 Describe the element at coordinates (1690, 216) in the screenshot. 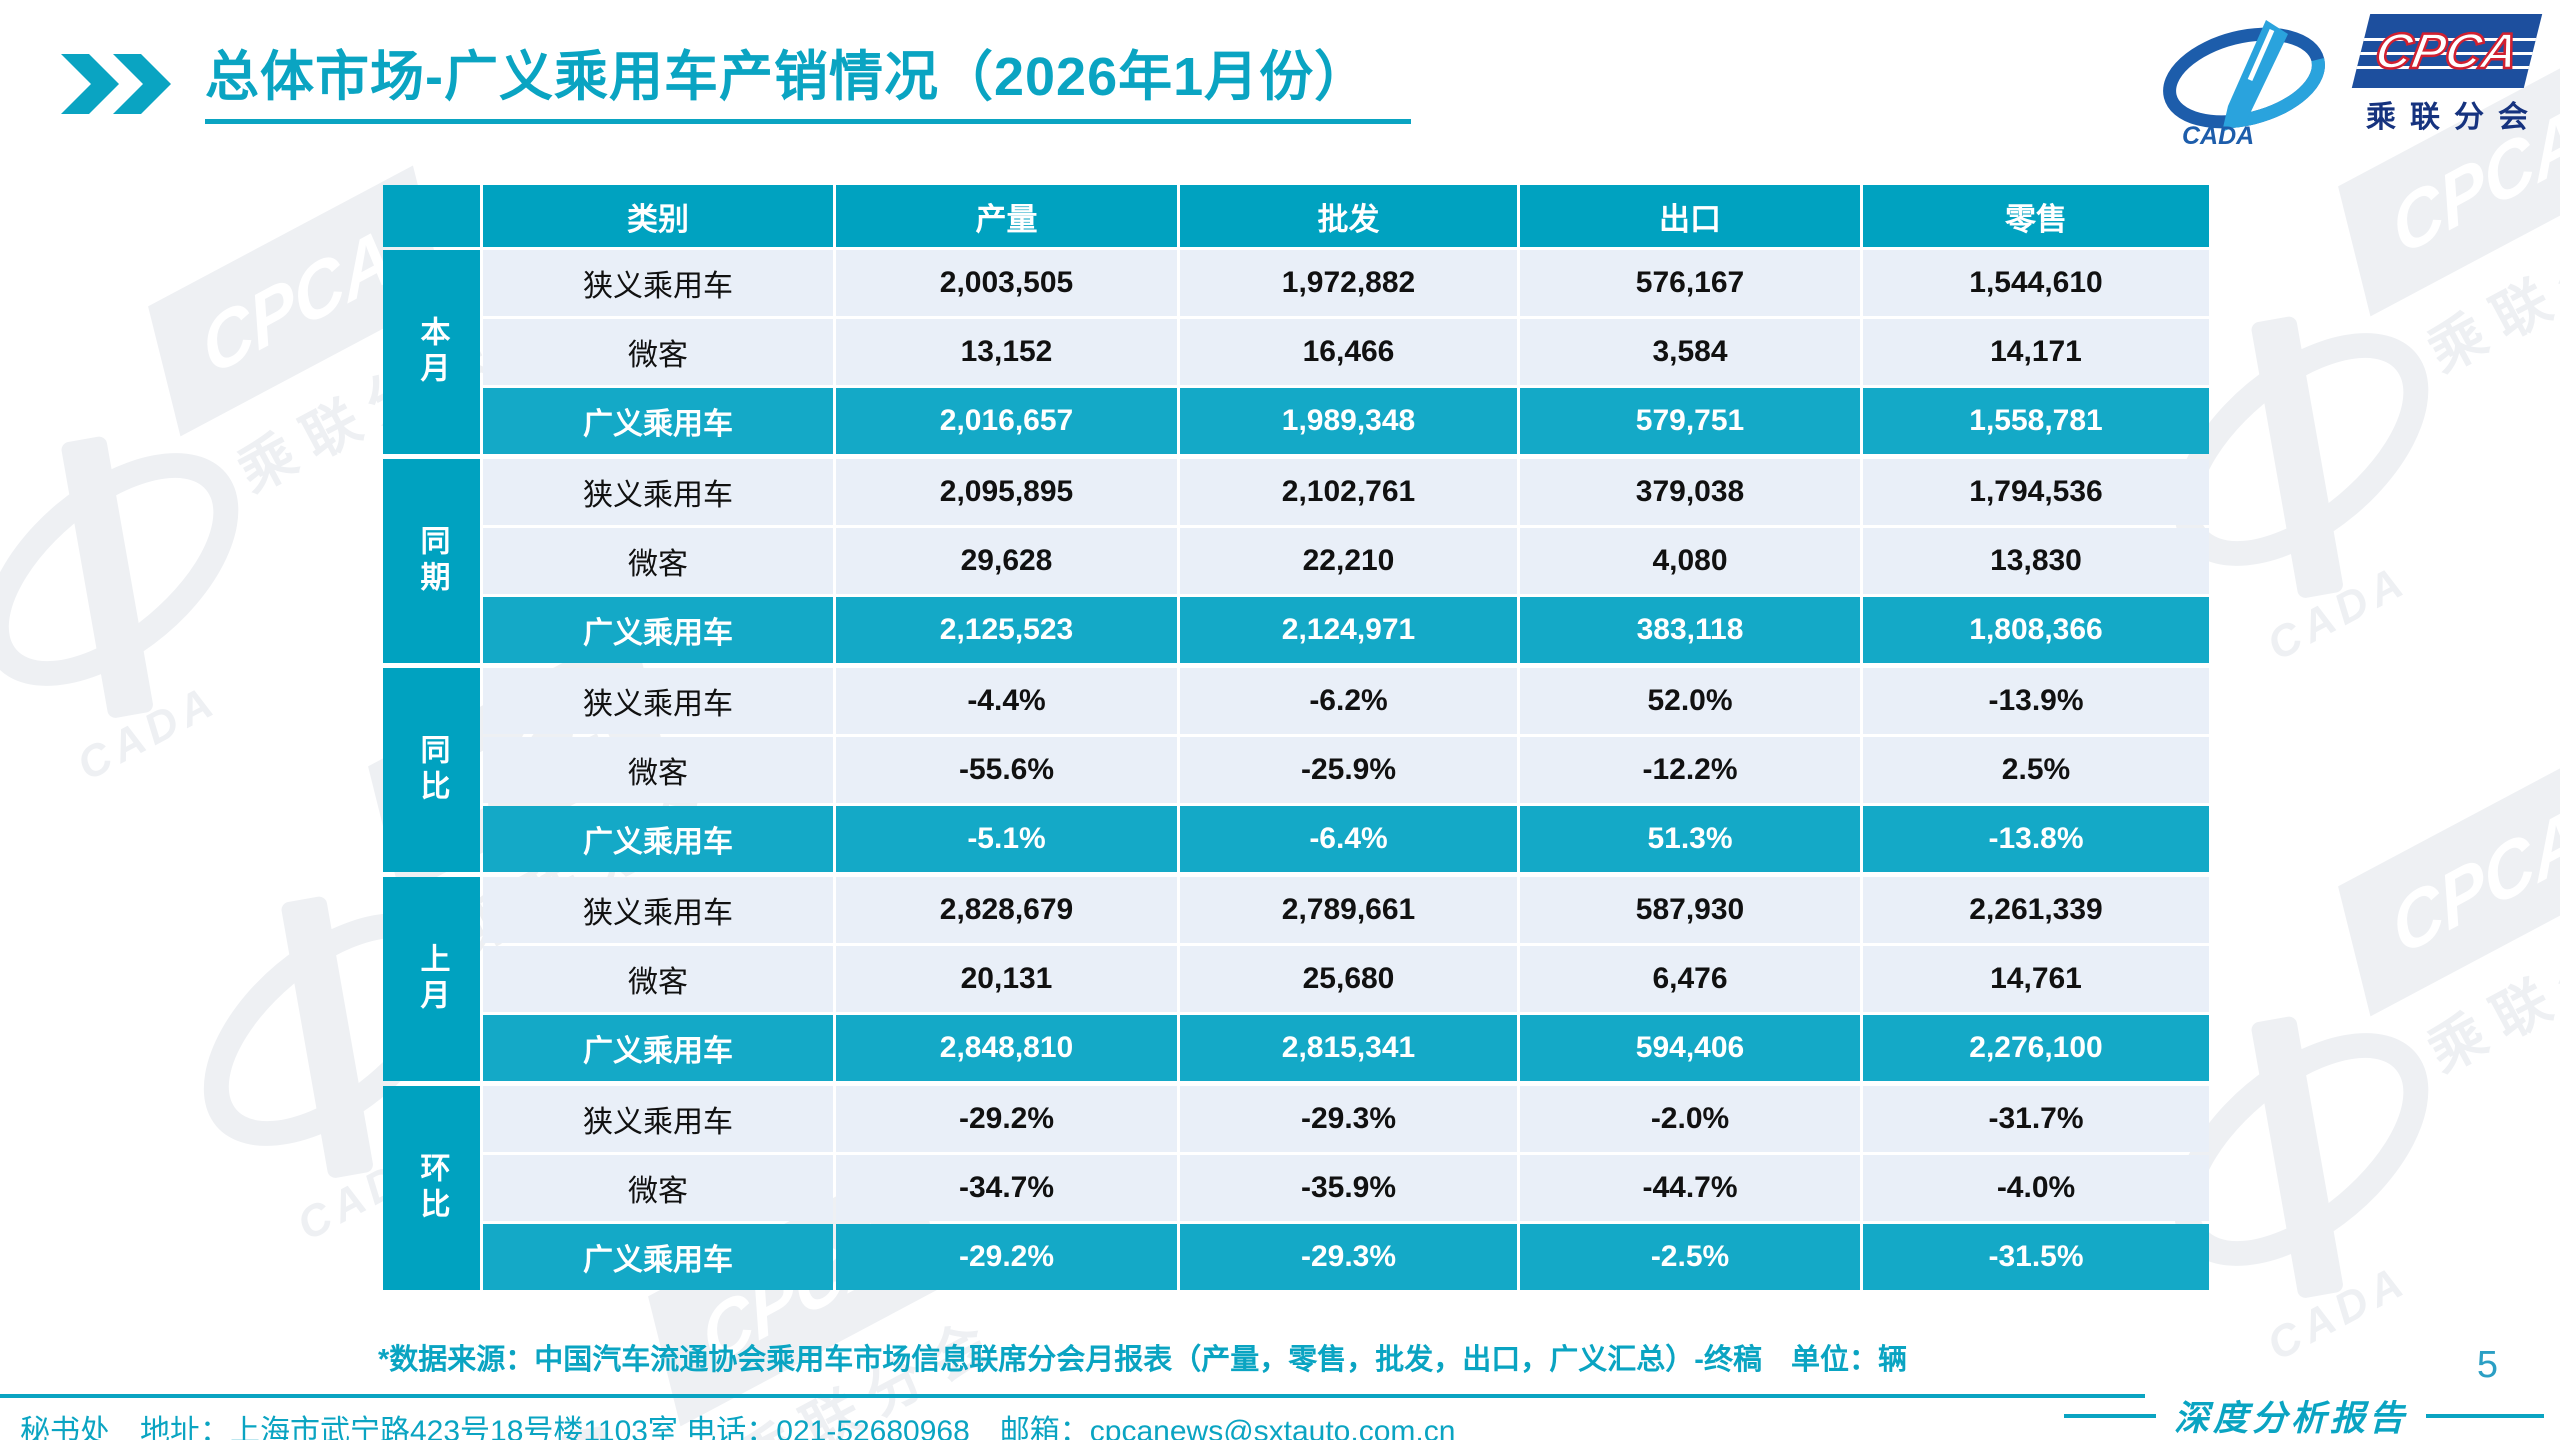

I see `column-header: 出口` at that location.